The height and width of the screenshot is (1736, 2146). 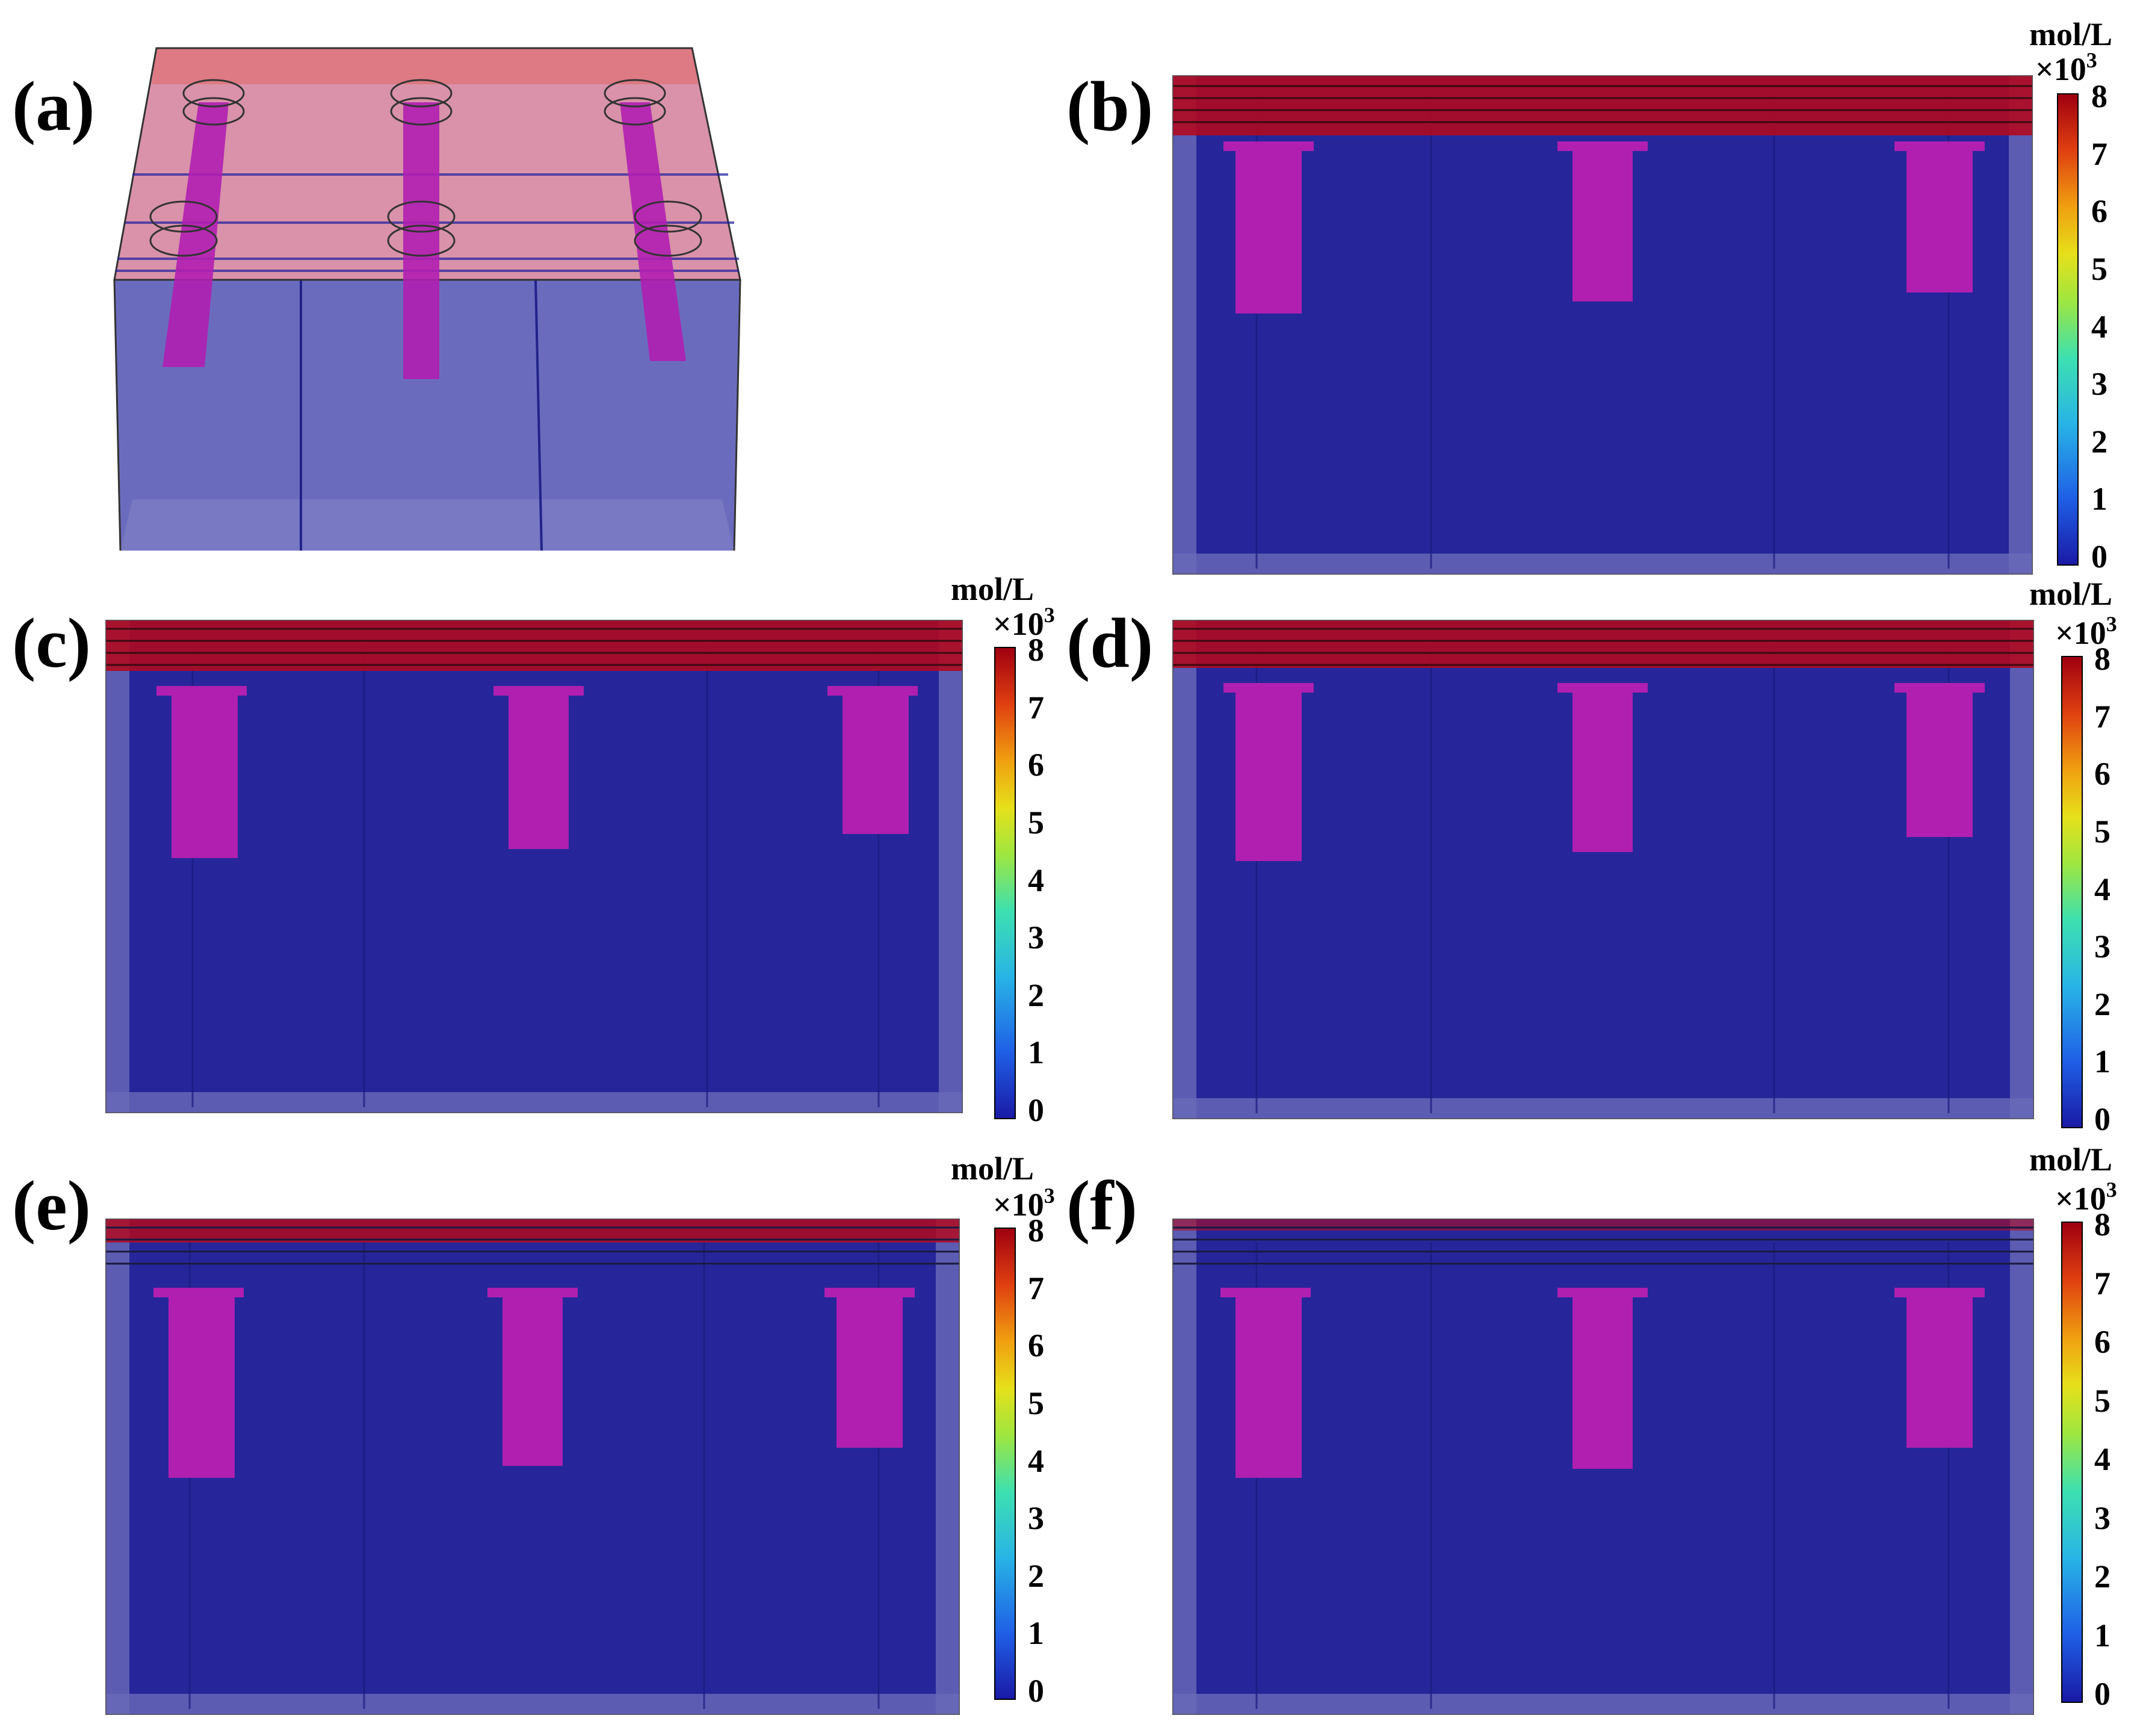 What do you see at coordinates (427, 298) in the screenshot?
I see `scene-a` at bounding box center [427, 298].